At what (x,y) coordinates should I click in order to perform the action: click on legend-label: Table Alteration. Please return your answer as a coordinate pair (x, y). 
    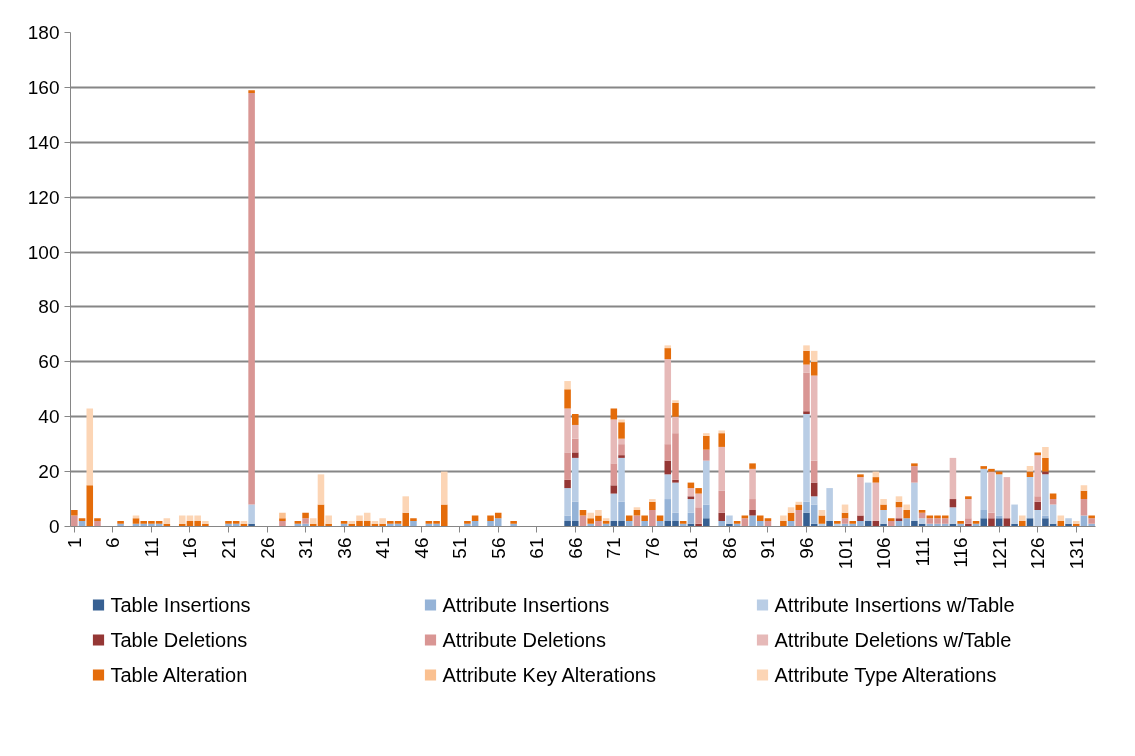
    Looking at the image, I should click on (179, 674).